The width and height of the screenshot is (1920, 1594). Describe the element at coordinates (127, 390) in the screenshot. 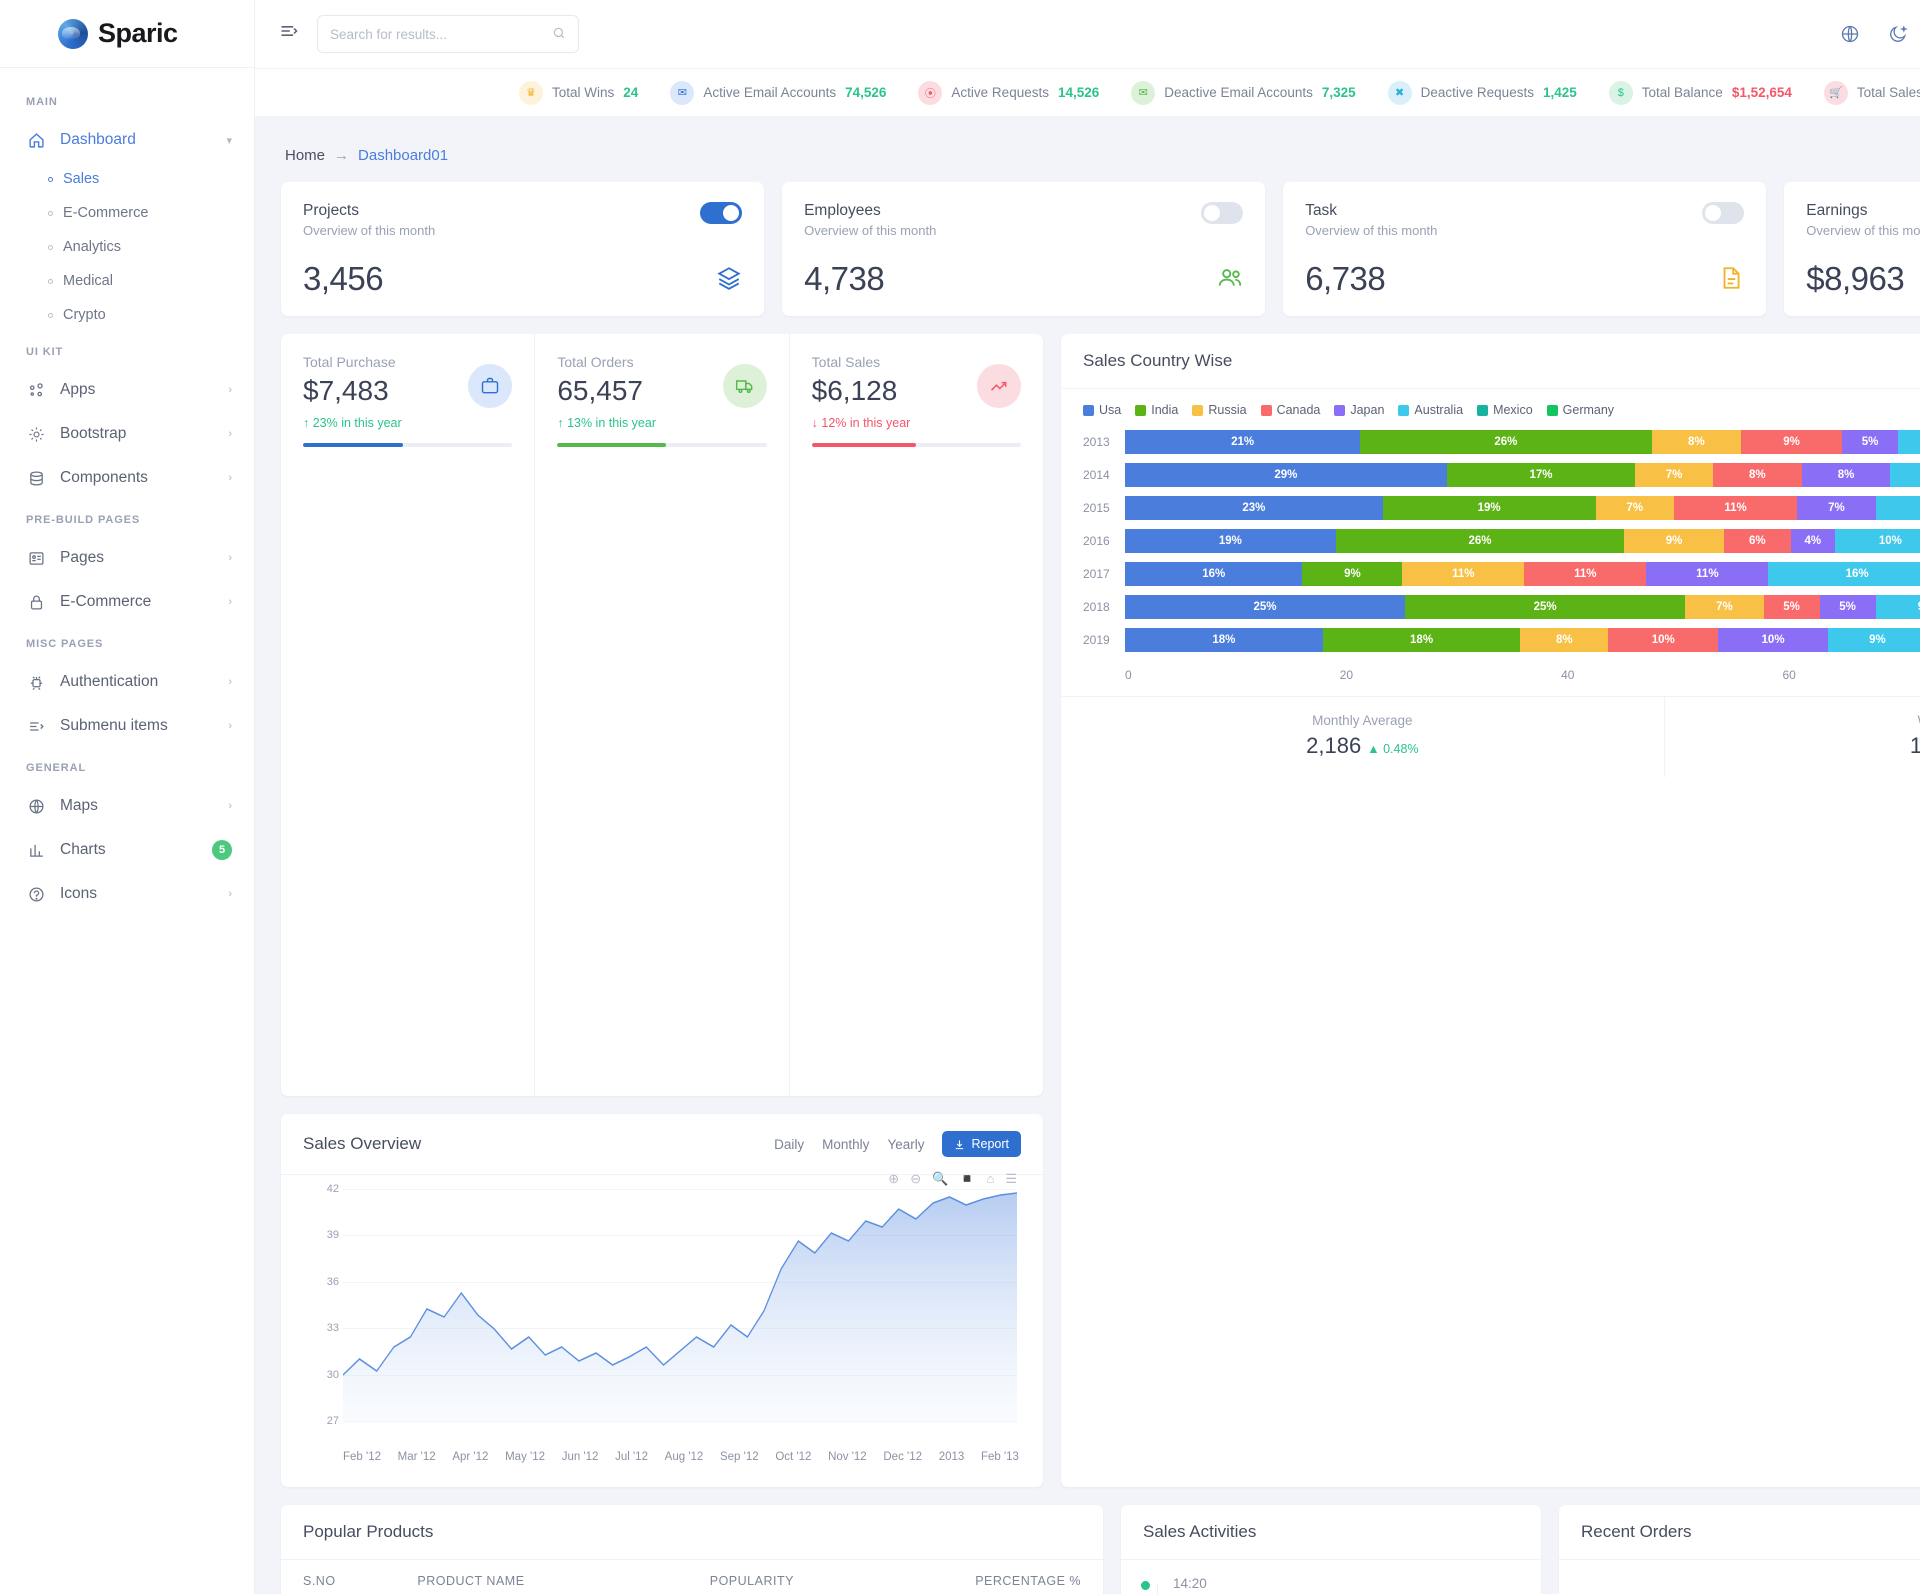

I see `sidebar-item-apps: Apps ›` at that location.